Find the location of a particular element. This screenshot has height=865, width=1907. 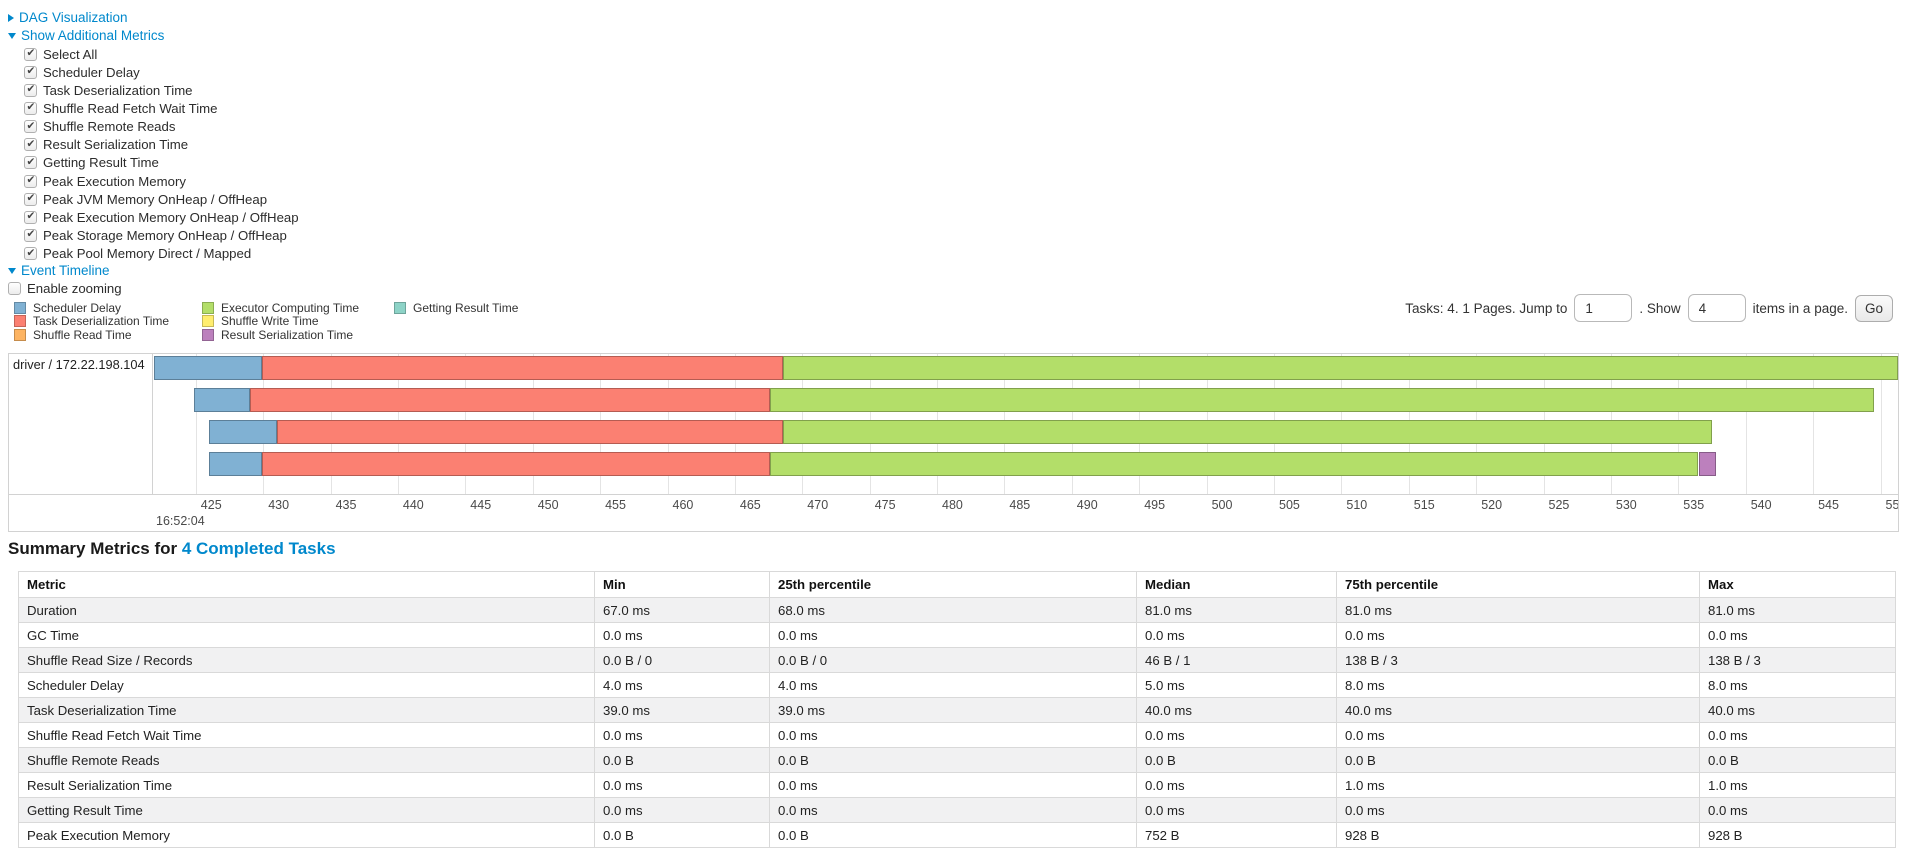

enable-zooming-label: Enable zooming is located at coordinates (74, 288).